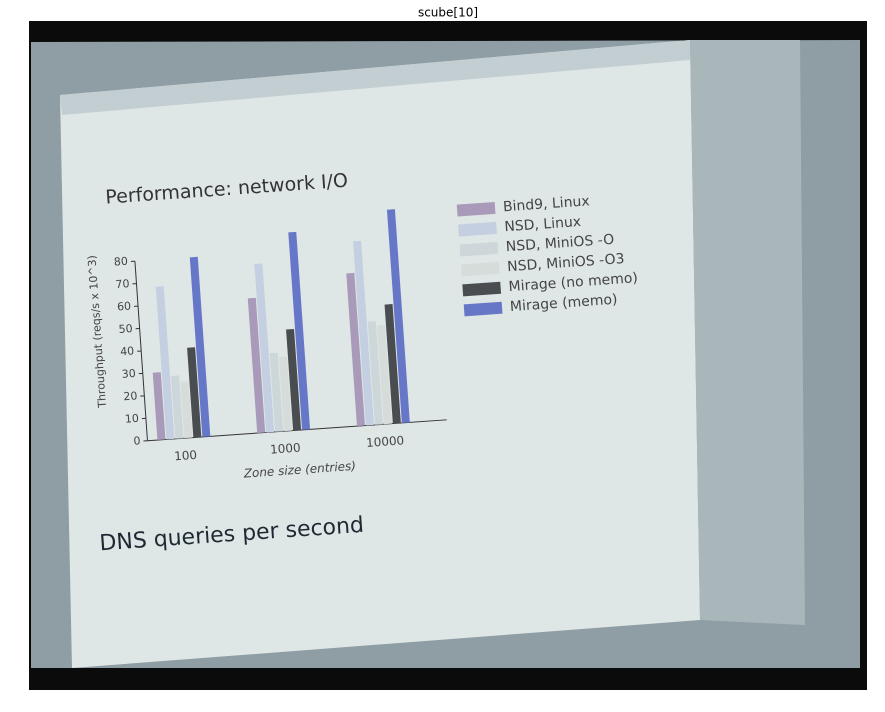  Describe the element at coordinates (131, 419) in the screenshot. I see `y-tick-label: 10` at that location.